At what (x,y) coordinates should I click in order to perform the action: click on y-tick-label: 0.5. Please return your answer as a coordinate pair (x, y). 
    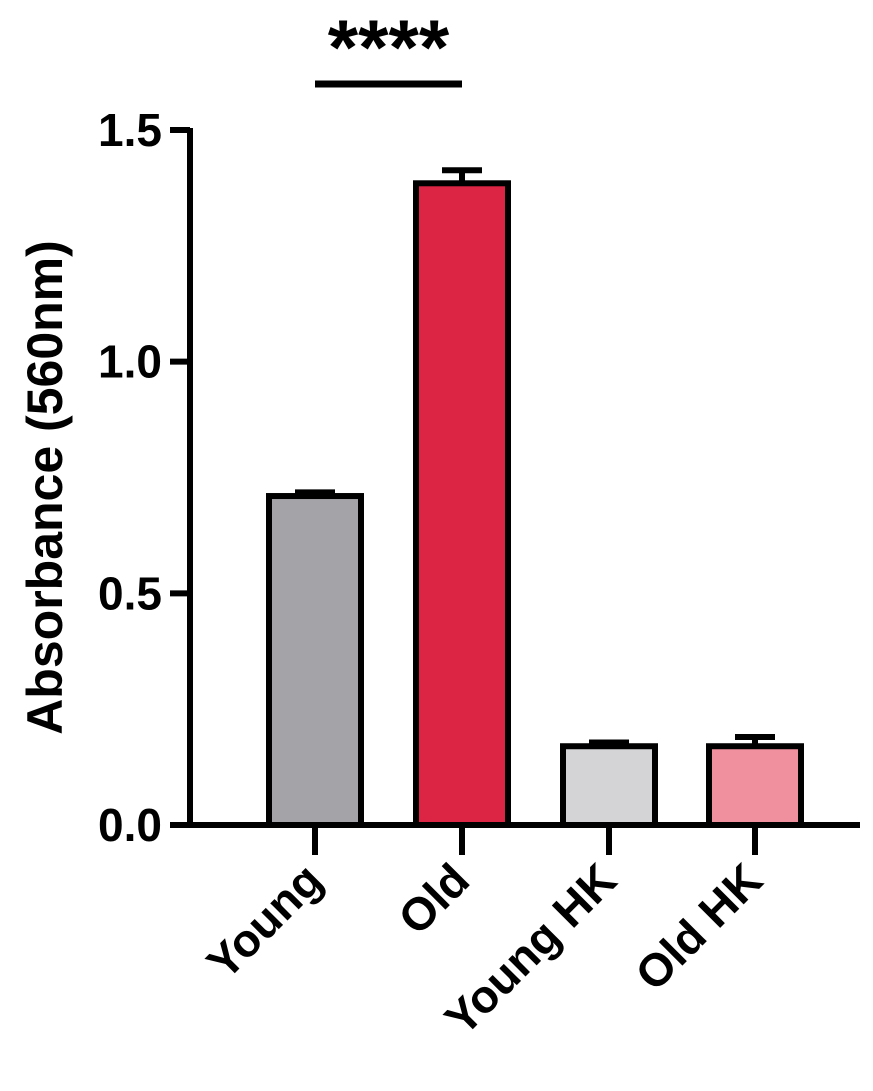
    Looking at the image, I should click on (130, 593).